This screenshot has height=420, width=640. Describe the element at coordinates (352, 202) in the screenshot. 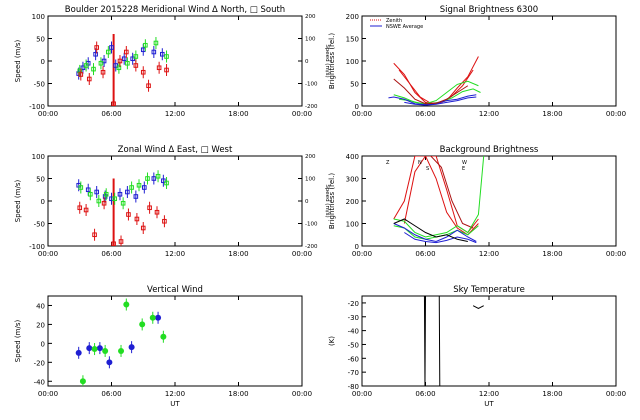

I see `y-tick-label: 200` at that location.